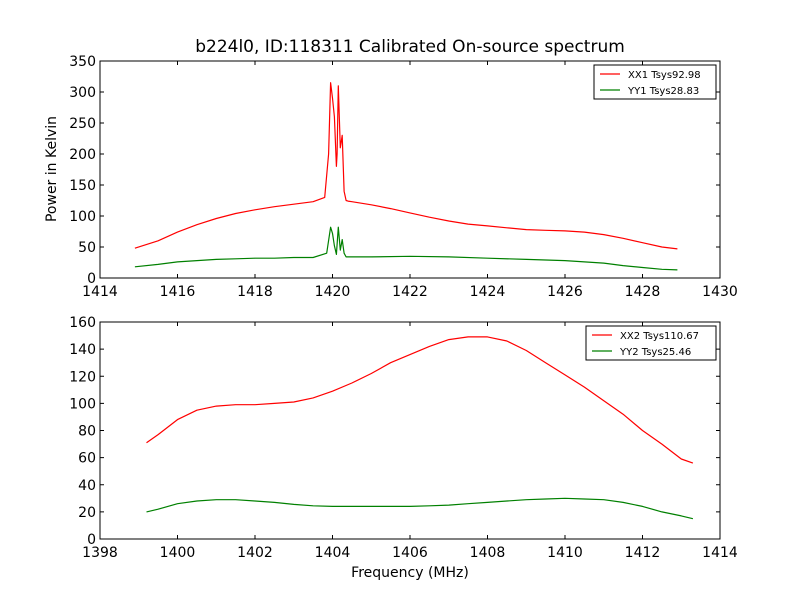 Image resolution: width=800 pixels, height=600 pixels. I want to click on x-tick-label-bottom: 1398, so click(100, 553).